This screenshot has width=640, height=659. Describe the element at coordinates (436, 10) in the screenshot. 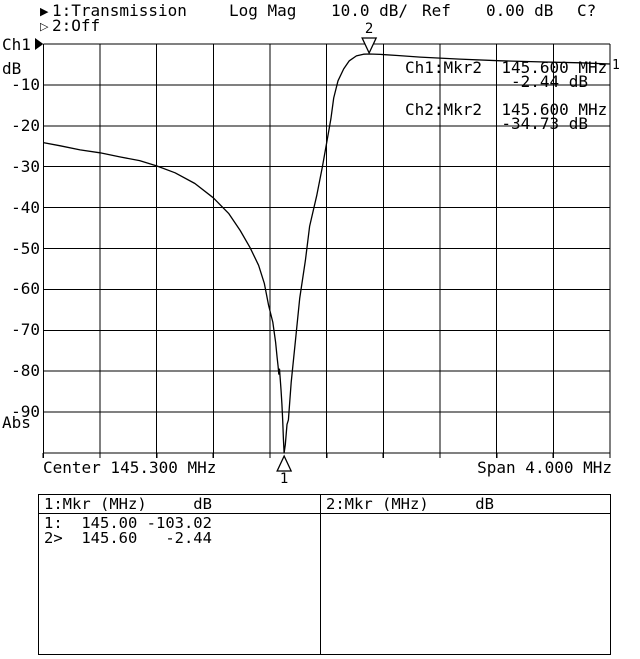

I see `reference-label: Ref` at that location.